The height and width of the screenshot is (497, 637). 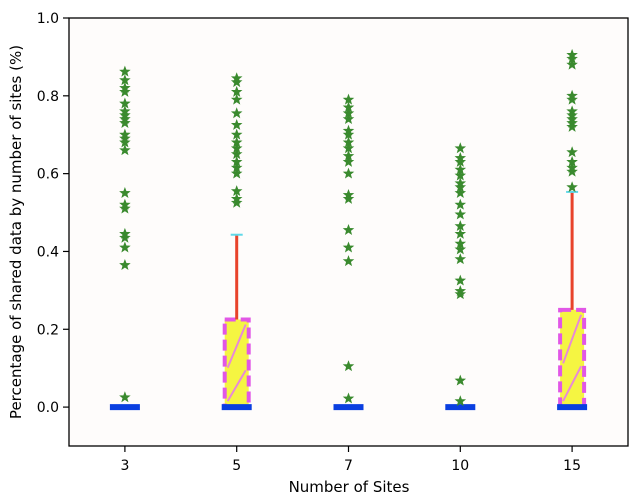 I want to click on x-tick-label-15: 15, so click(x=572, y=466).